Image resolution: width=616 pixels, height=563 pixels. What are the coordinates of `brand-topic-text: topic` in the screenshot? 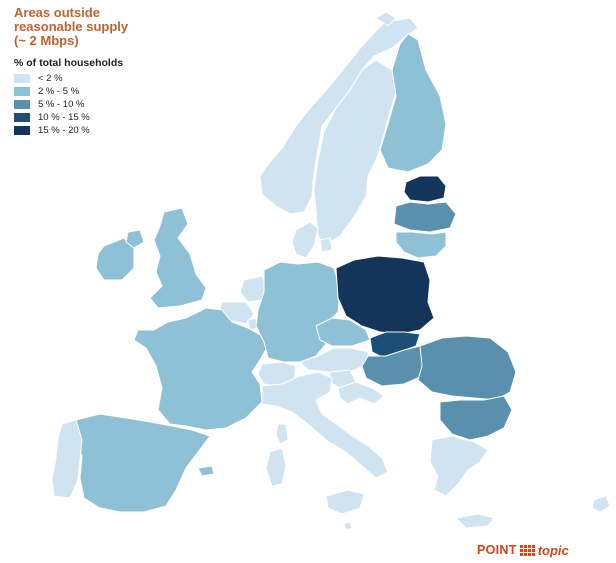 It's located at (553, 550).